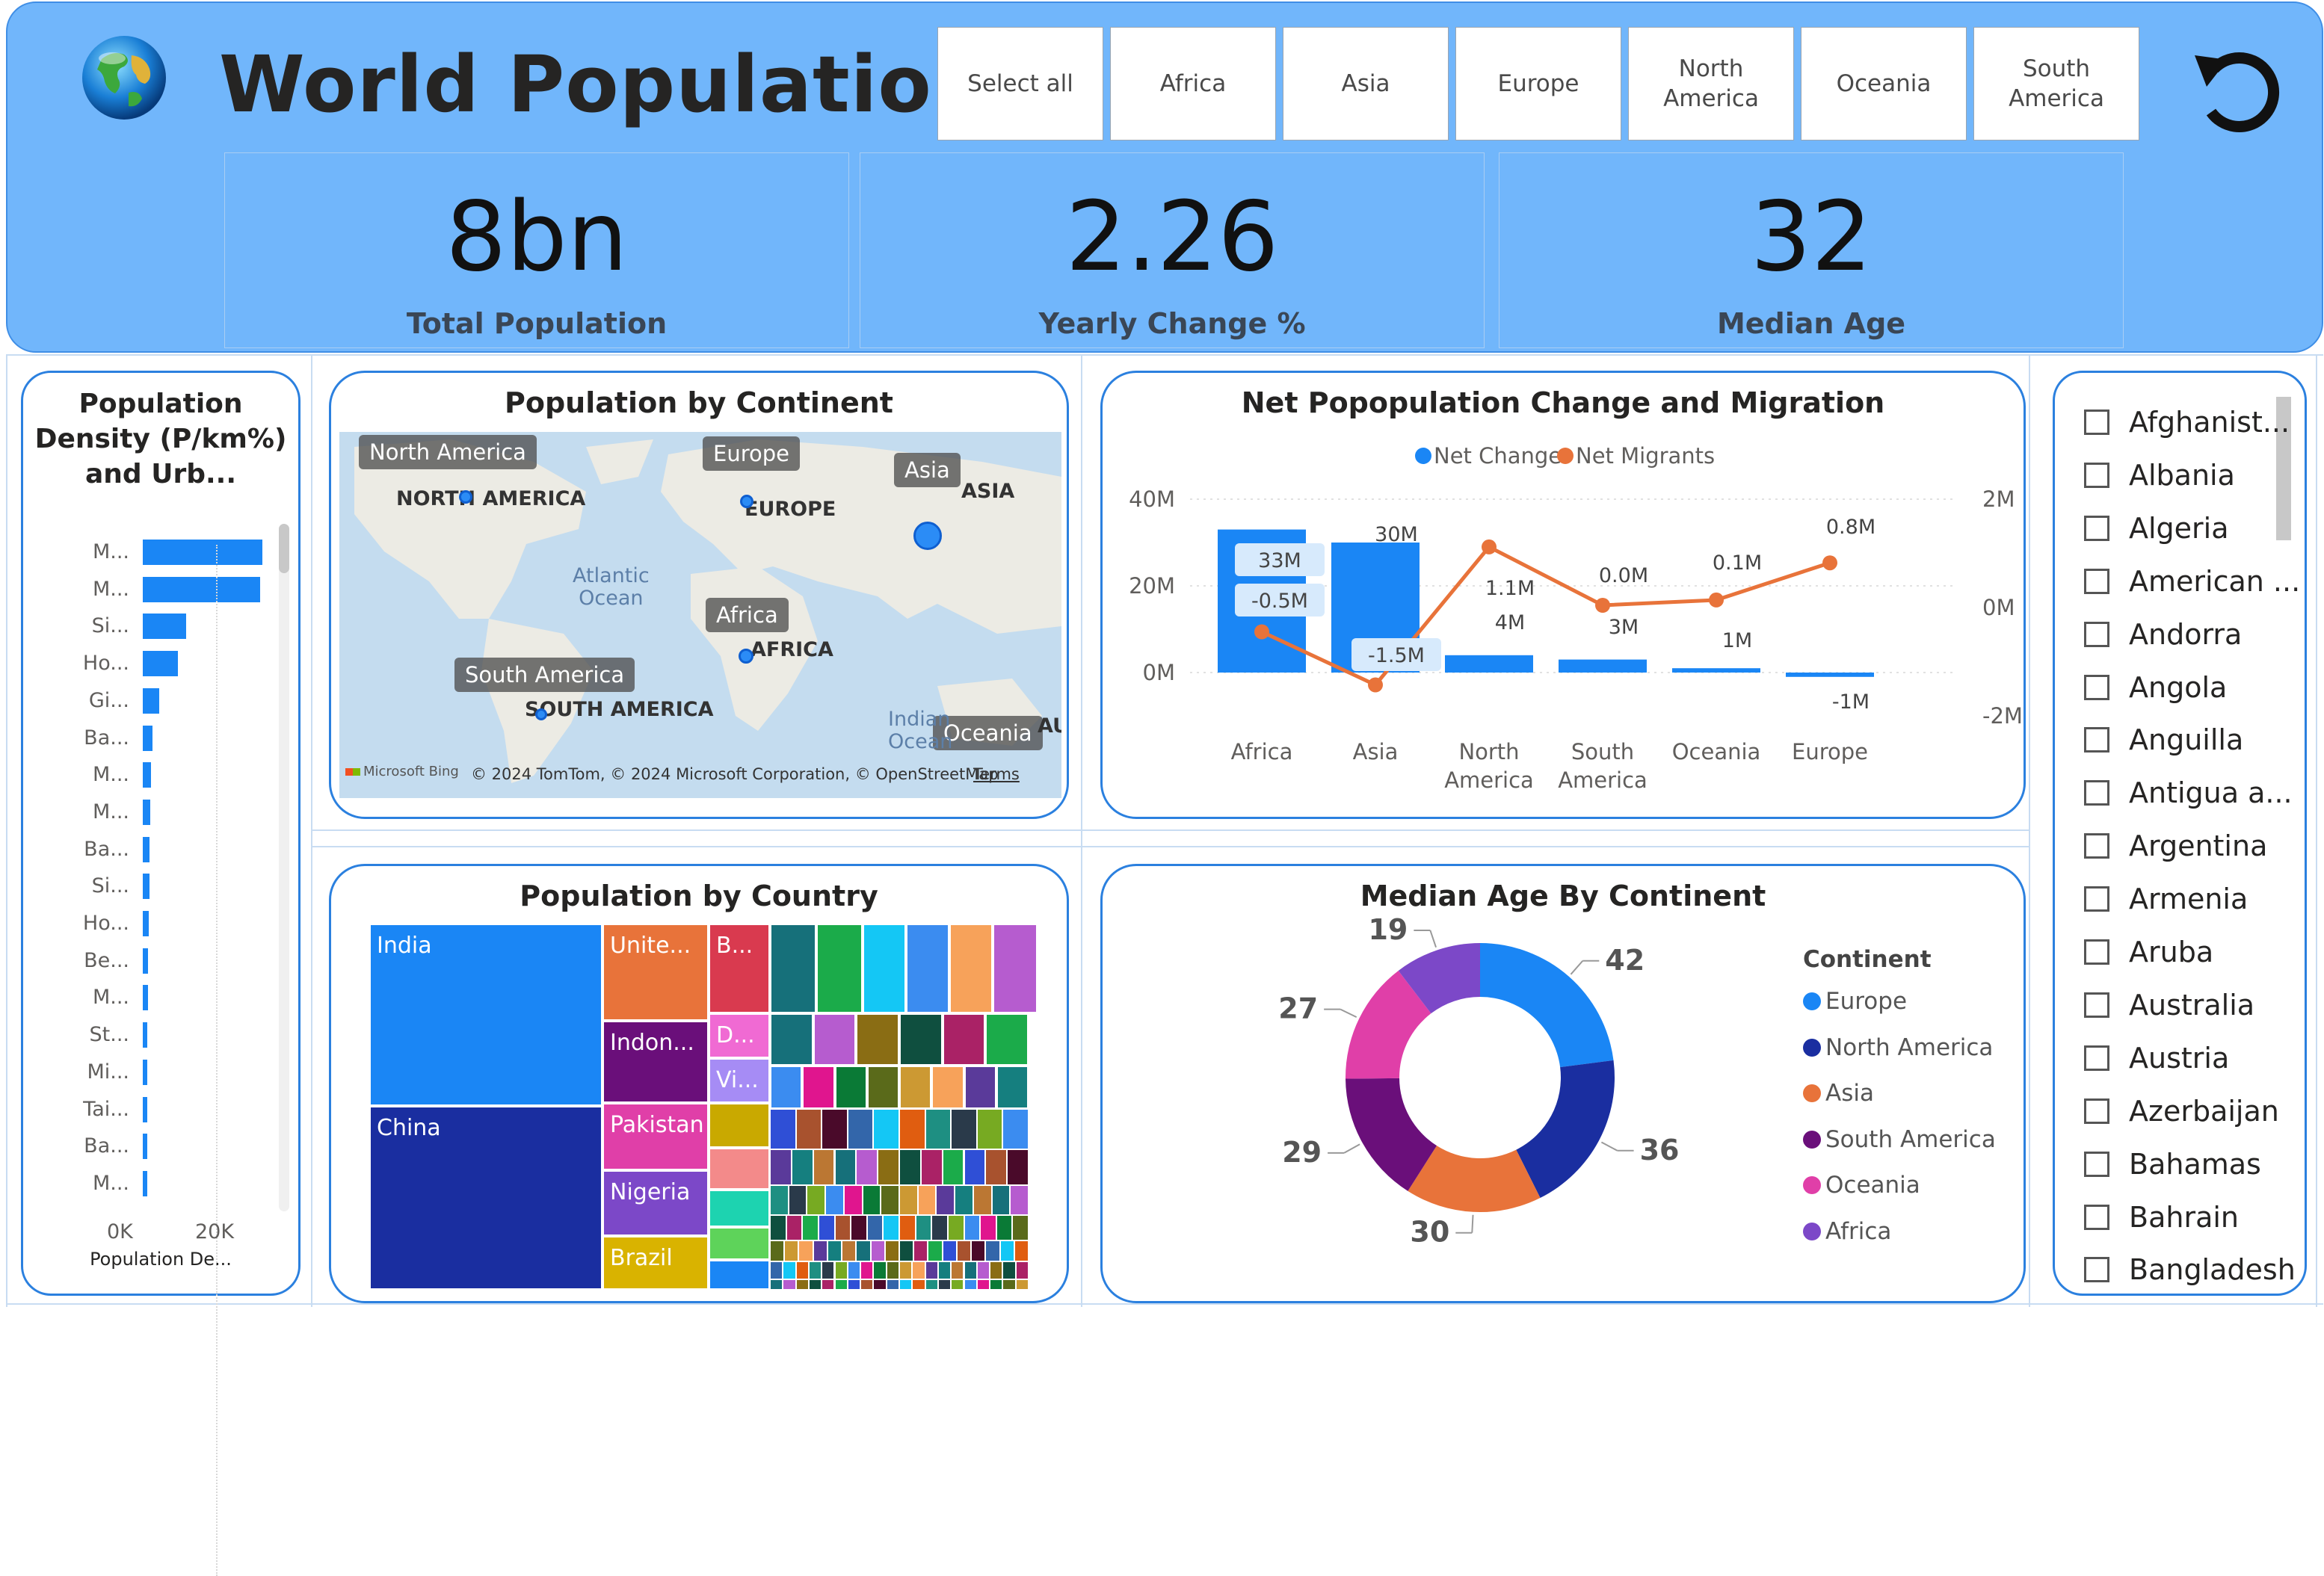 The image size is (2324, 1576). What do you see at coordinates (752, 454) in the screenshot?
I see `map-tag-europe: Europe` at bounding box center [752, 454].